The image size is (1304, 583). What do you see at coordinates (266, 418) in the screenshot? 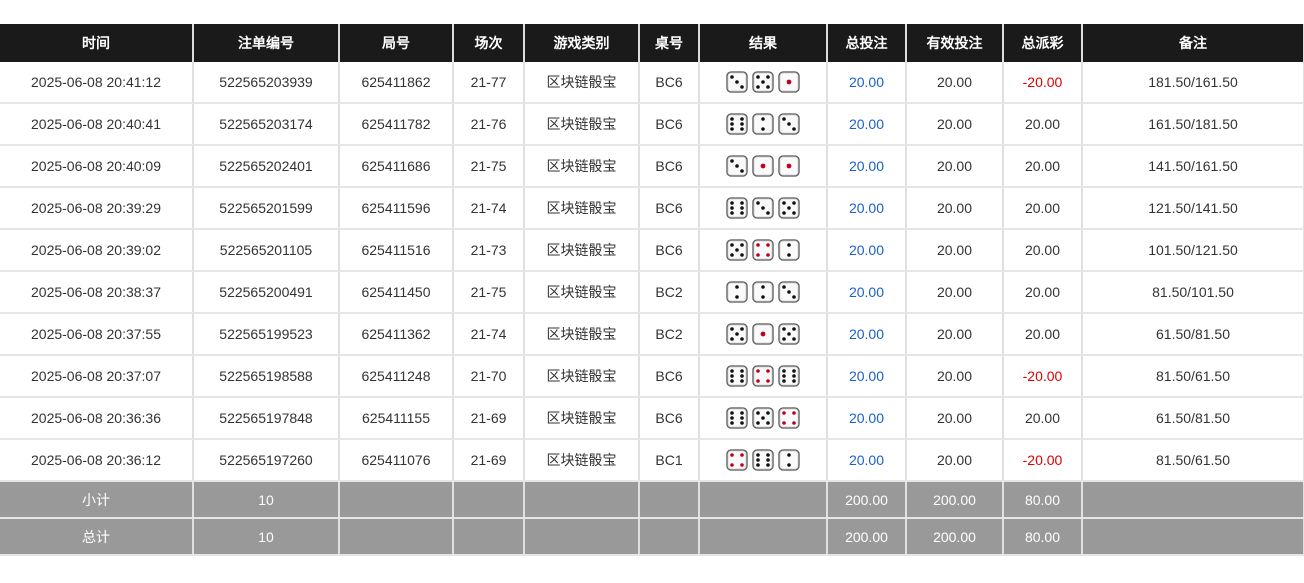
I see `cell-bet-id: 522565197848` at bounding box center [266, 418].